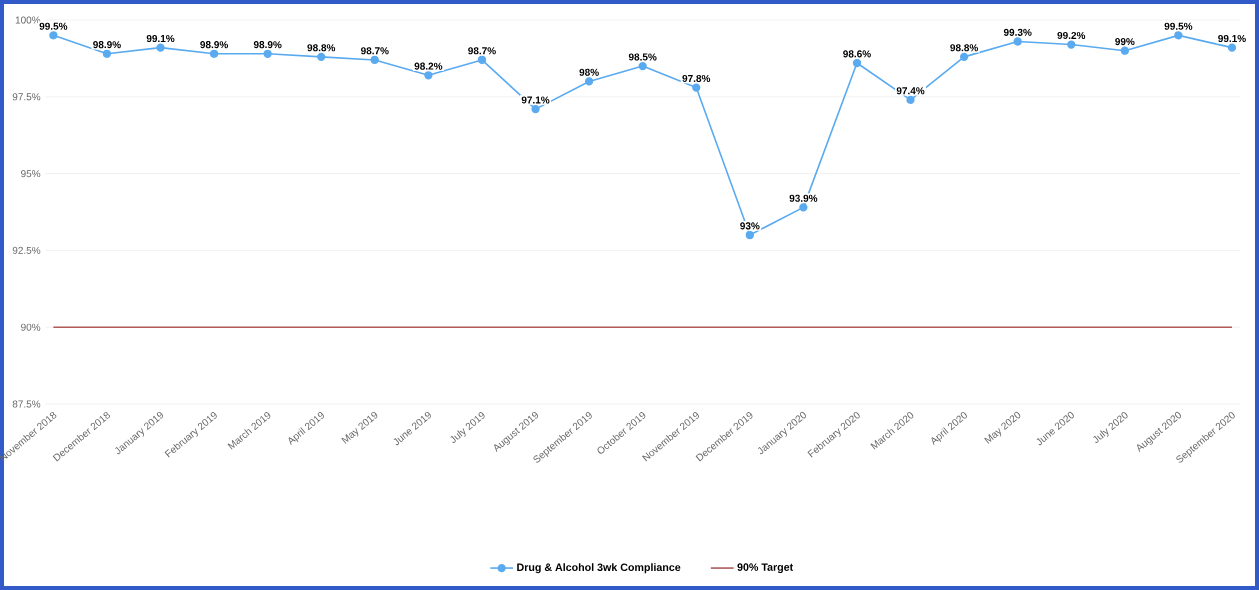 The width and height of the screenshot is (1259, 590). Describe the element at coordinates (803, 198) in the screenshot. I see `data-label: 93.9%` at that location.